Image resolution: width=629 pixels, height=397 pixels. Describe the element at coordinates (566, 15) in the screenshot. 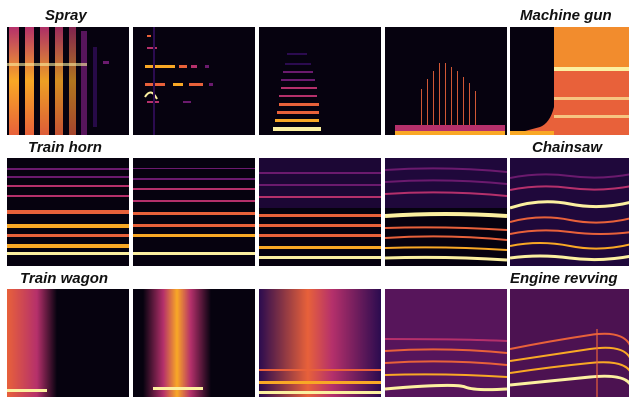

I see `label-machine-gun: Machine gun` at that location.